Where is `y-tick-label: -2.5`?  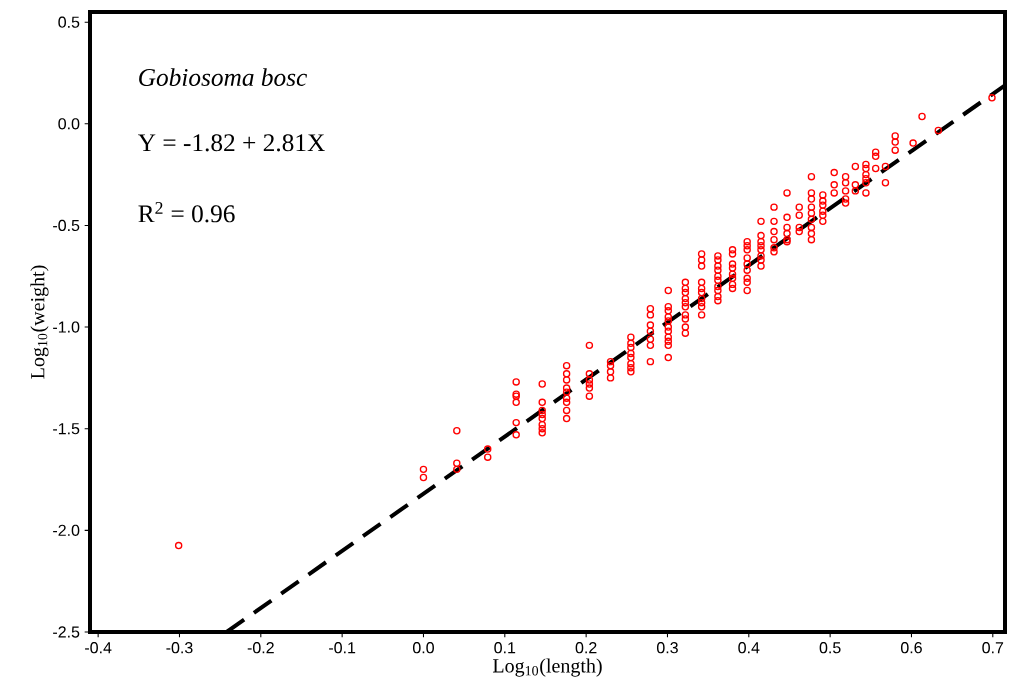
y-tick-label: -2.5 is located at coordinates (66, 632).